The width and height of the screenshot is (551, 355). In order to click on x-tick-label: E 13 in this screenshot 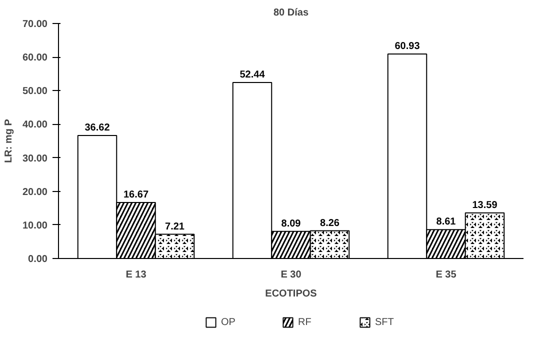, I will do `click(136, 275)`.